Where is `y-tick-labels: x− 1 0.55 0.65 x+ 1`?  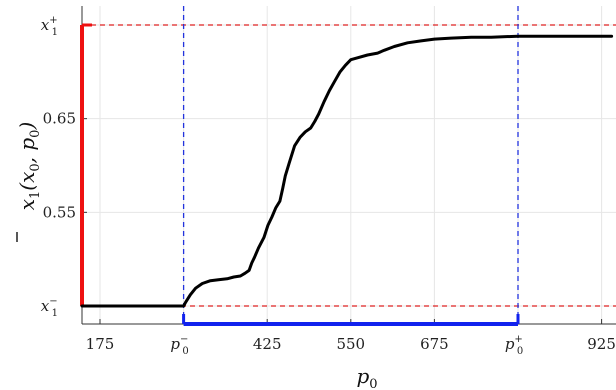
y-tick-labels: x− 1 0.55 0.65 x+ 1 is located at coordinates (58, 167).